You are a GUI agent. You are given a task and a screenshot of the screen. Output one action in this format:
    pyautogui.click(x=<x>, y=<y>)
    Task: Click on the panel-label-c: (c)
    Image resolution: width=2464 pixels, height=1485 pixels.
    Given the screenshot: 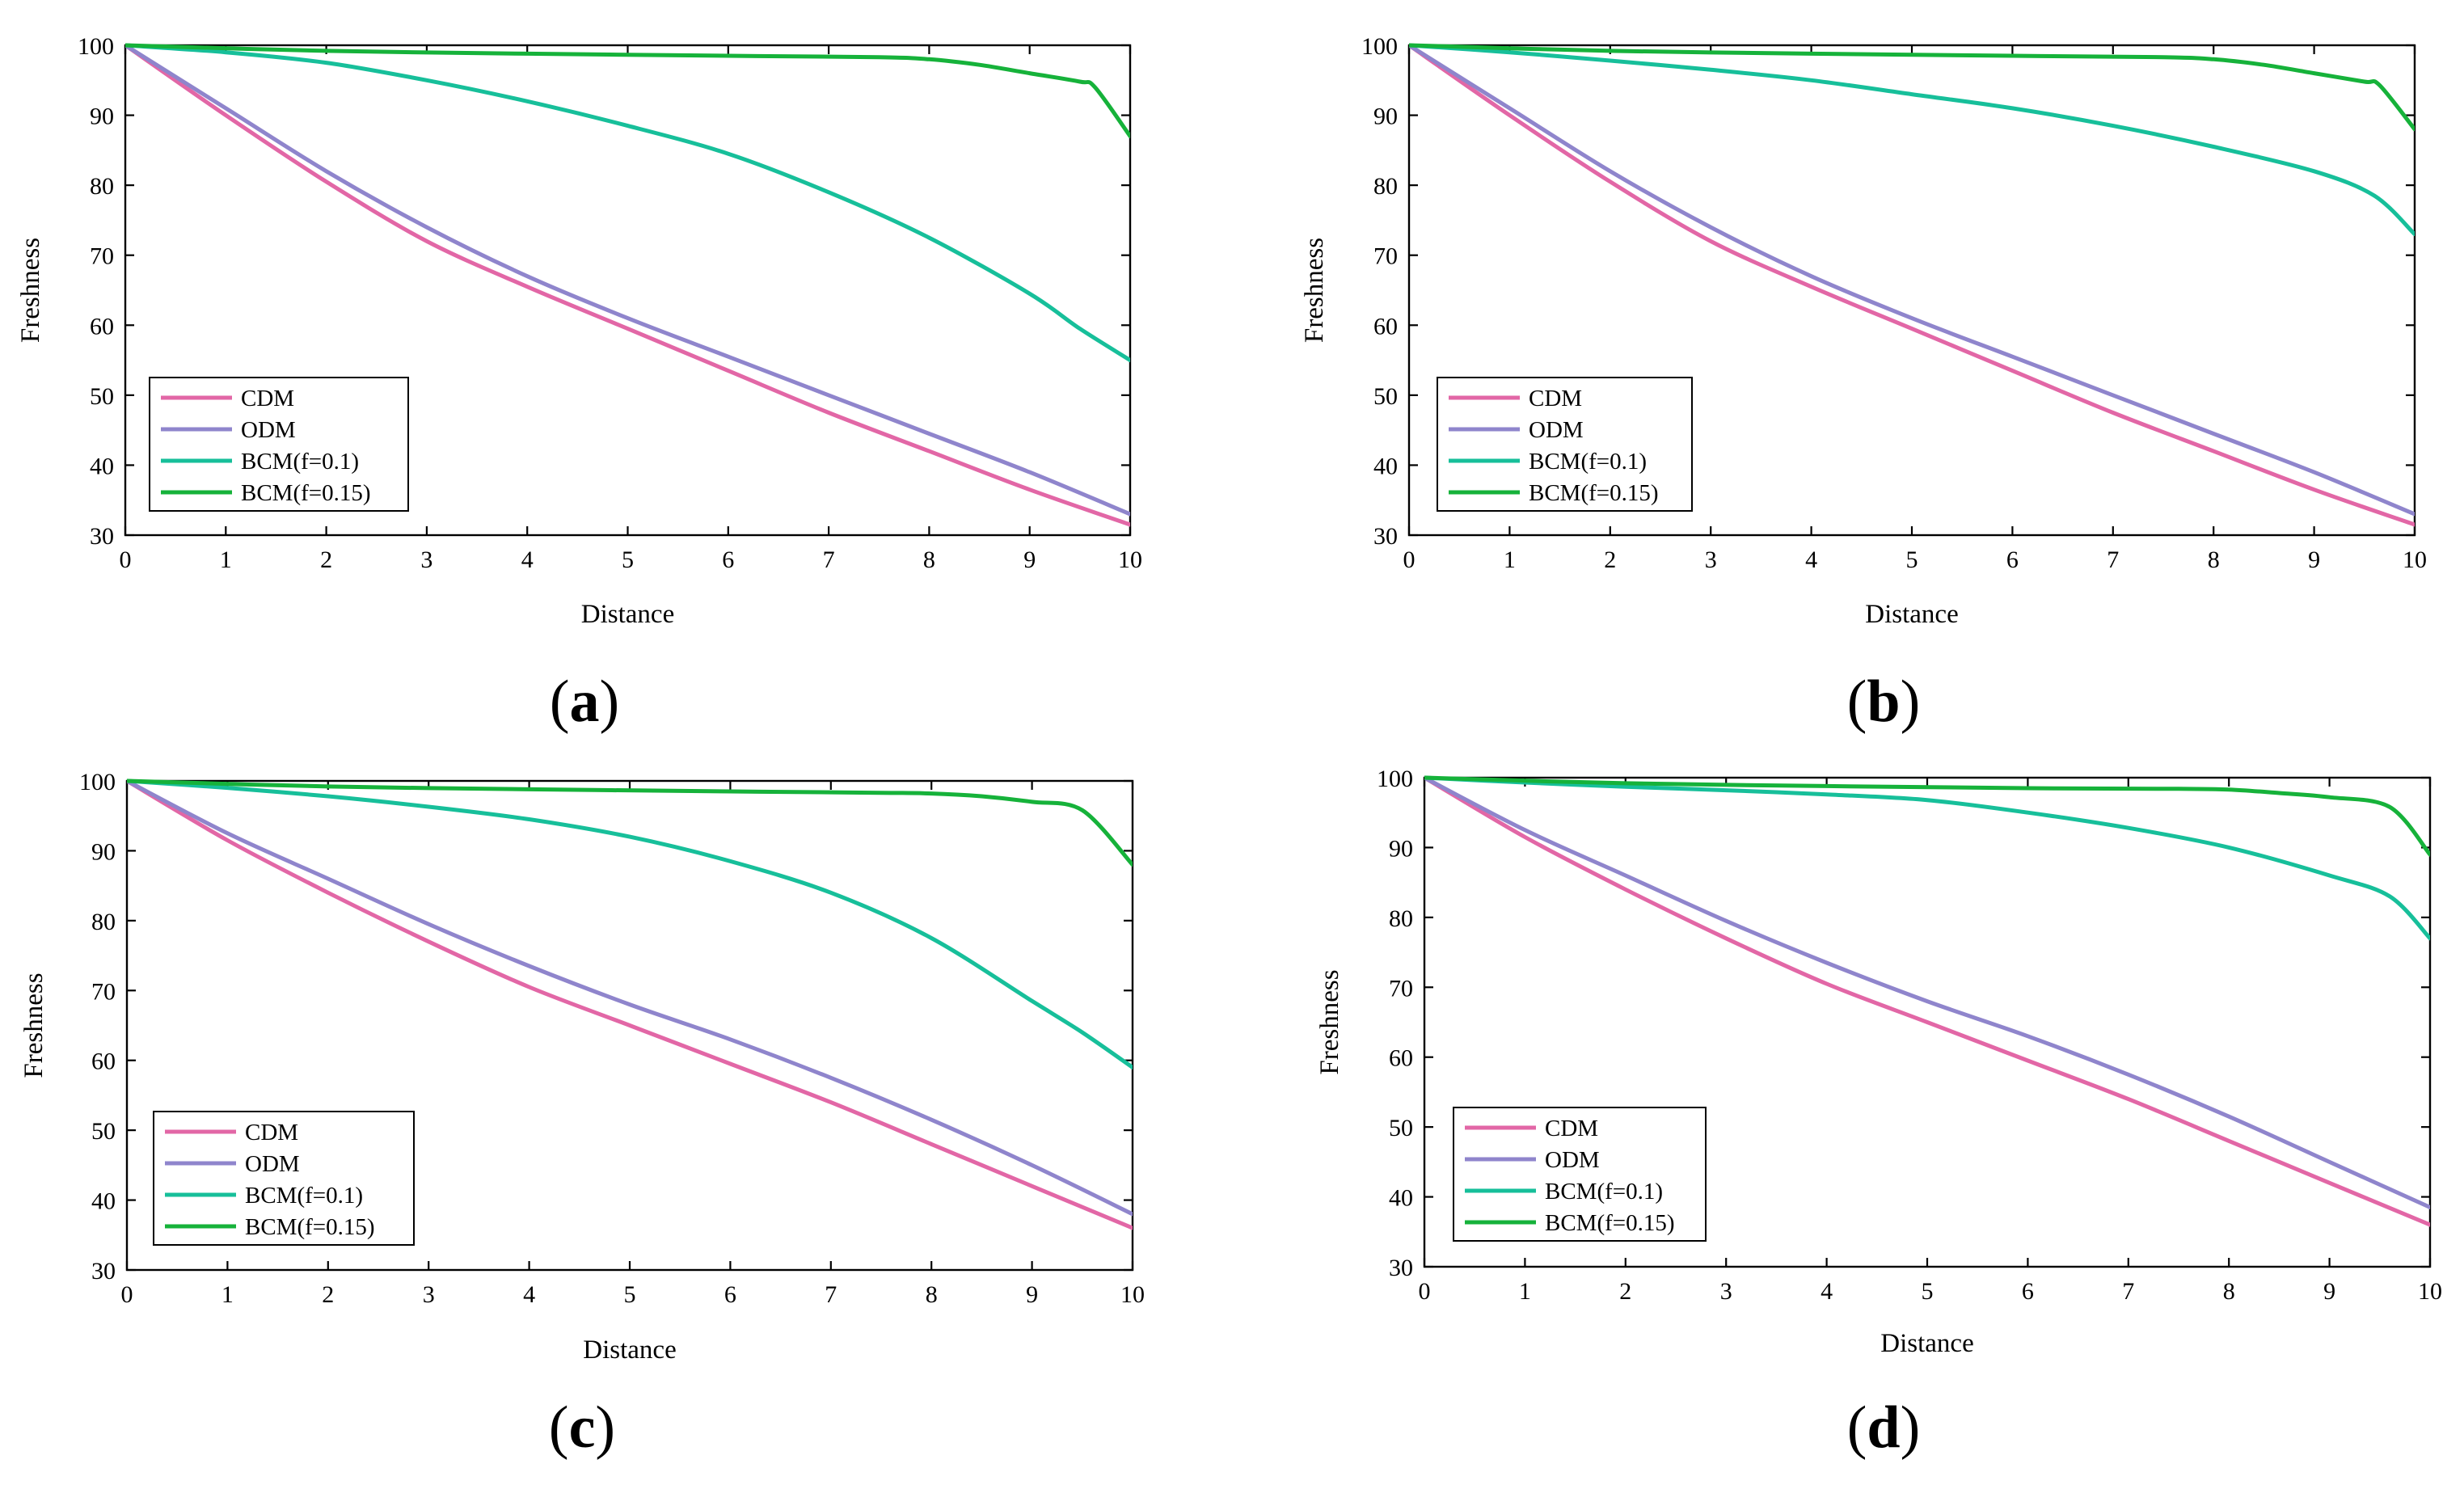 What is the action you would take?
    pyautogui.click(x=582, y=1427)
    